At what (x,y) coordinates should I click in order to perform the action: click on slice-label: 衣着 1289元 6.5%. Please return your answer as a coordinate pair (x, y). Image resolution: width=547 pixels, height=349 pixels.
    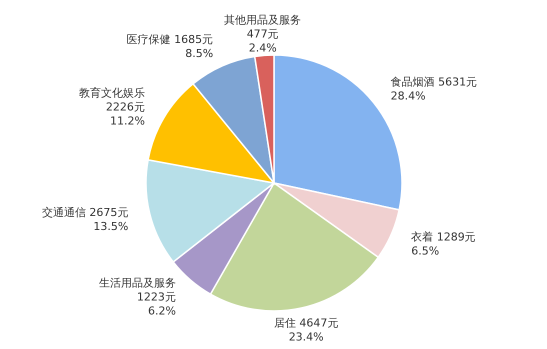
    Looking at the image, I should click on (443, 244).